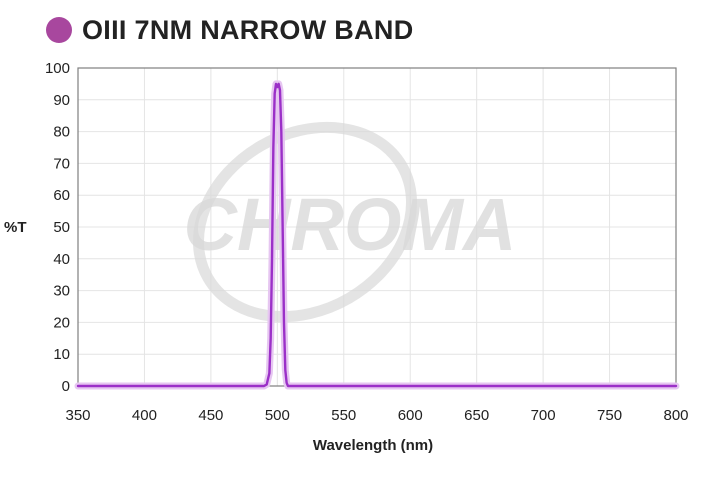 The height and width of the screenshot is (478, 726). What do you see at coordinates (59, 30) in the screenshot?
I see `accent-dot-icon` at bounding box center [59, 30].